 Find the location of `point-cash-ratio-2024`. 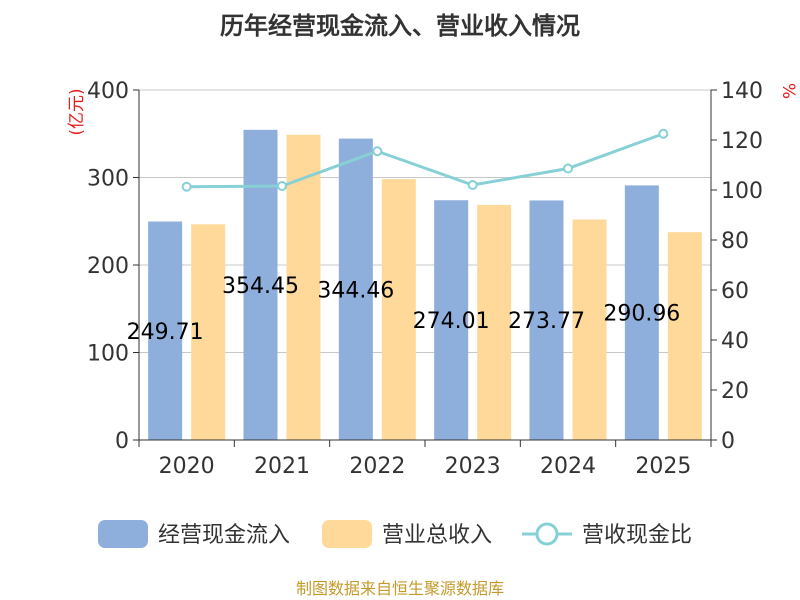

point-cash-ratio-2024 is located at coordinates (568, 168).